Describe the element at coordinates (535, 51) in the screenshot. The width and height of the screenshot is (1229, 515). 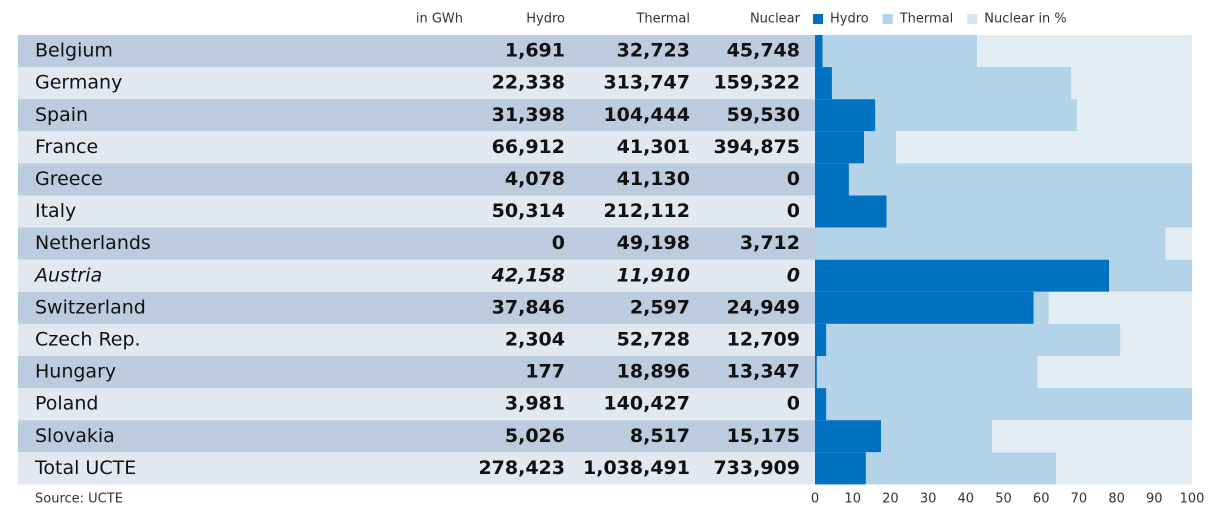
I see `cell: 1,691` at that location.